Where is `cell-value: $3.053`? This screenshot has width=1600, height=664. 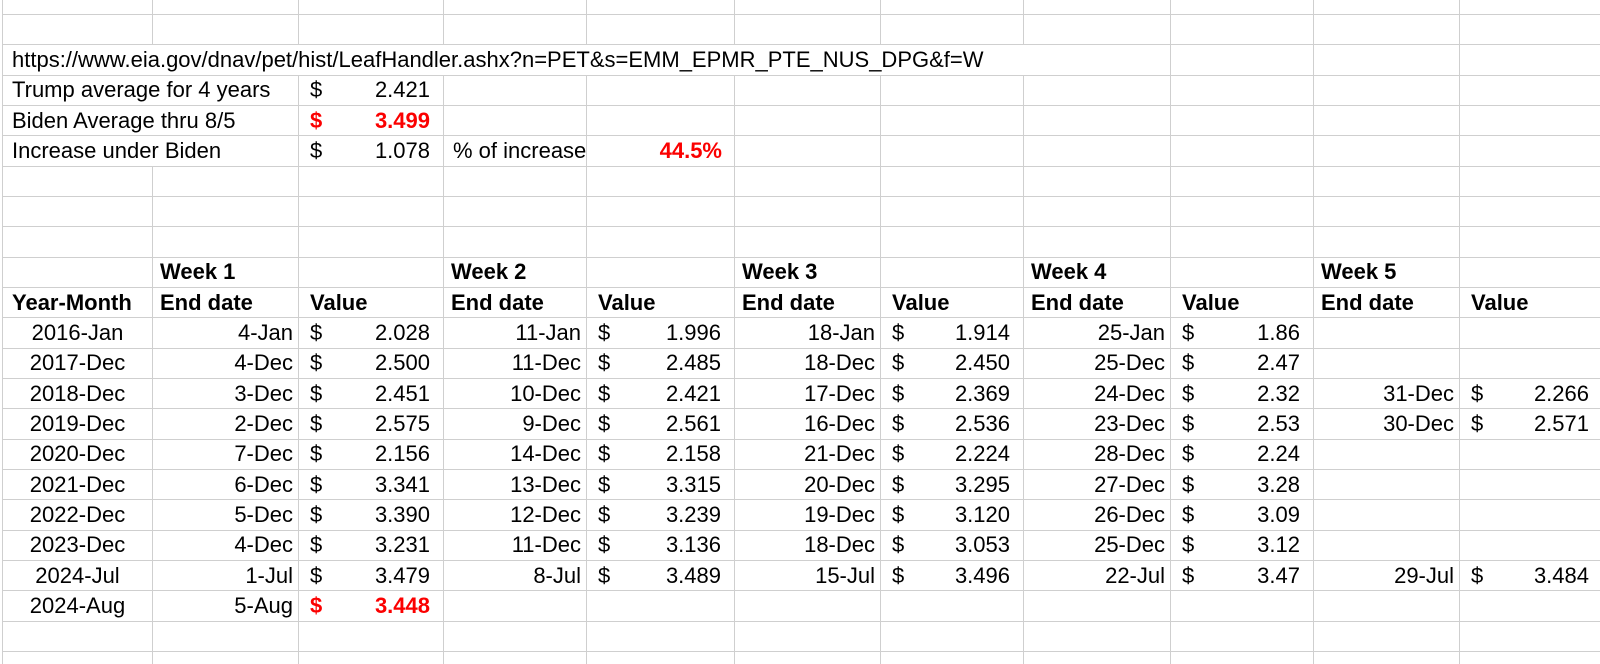
cell-value: $3.053 is located at coordinates (952, 545).